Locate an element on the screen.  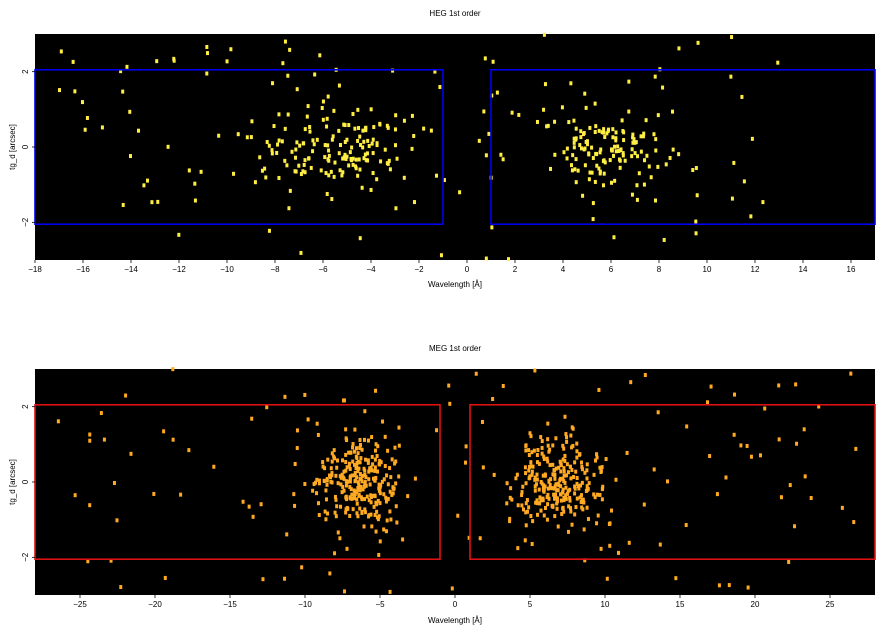
heg-xtick-label: 0 is located at coordinates (467, 269).